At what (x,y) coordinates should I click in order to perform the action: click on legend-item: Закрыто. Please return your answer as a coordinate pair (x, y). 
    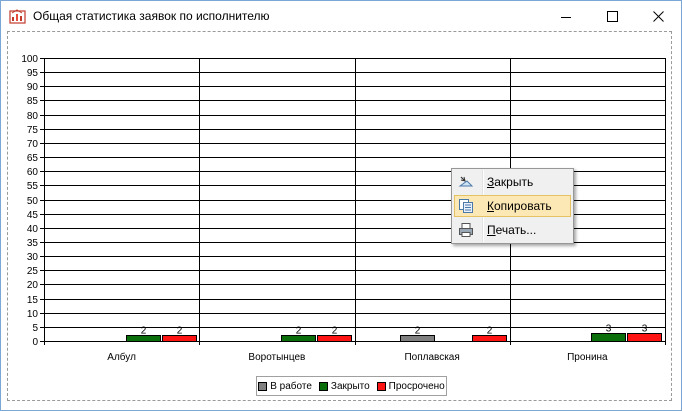
    Looking at the image, I should click on (344, 386).